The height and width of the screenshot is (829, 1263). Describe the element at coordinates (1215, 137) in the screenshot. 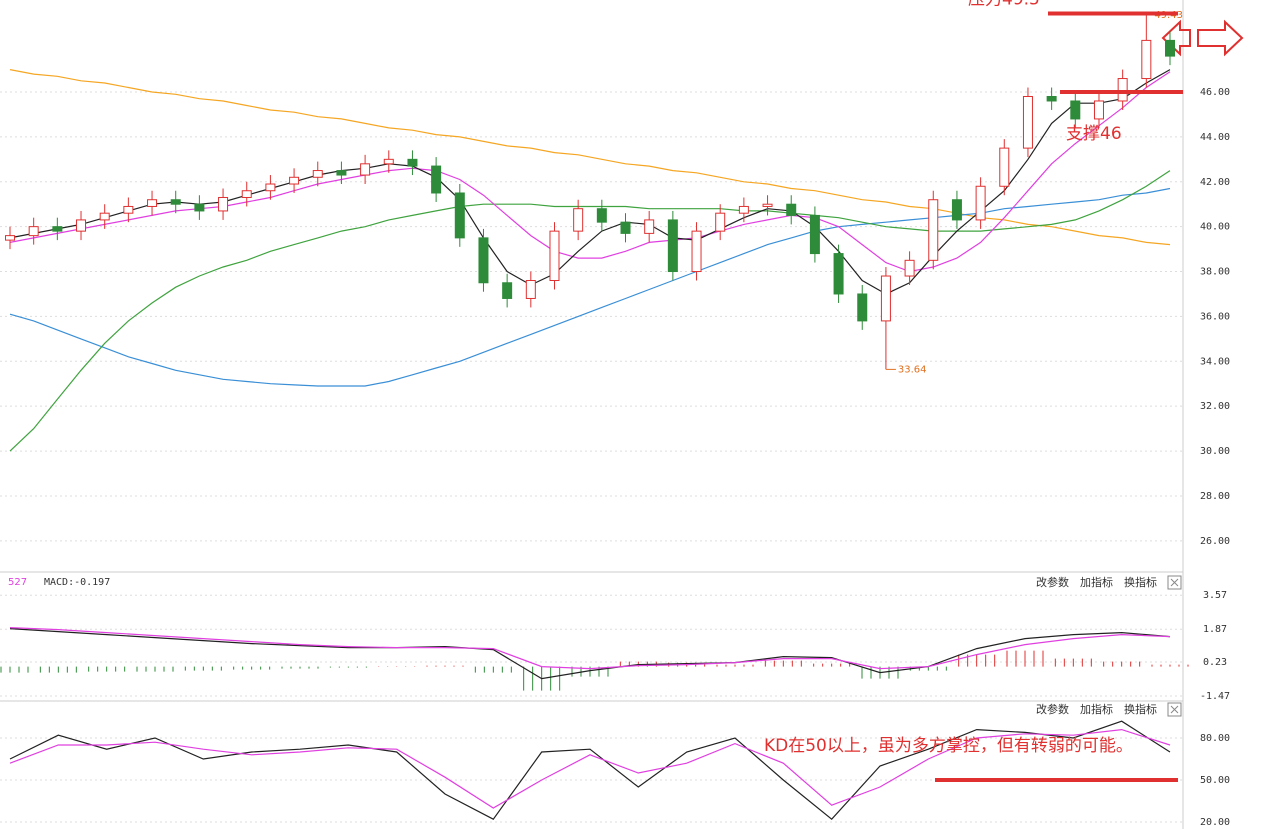

I see `y-tick-label: 44.00` at that location.